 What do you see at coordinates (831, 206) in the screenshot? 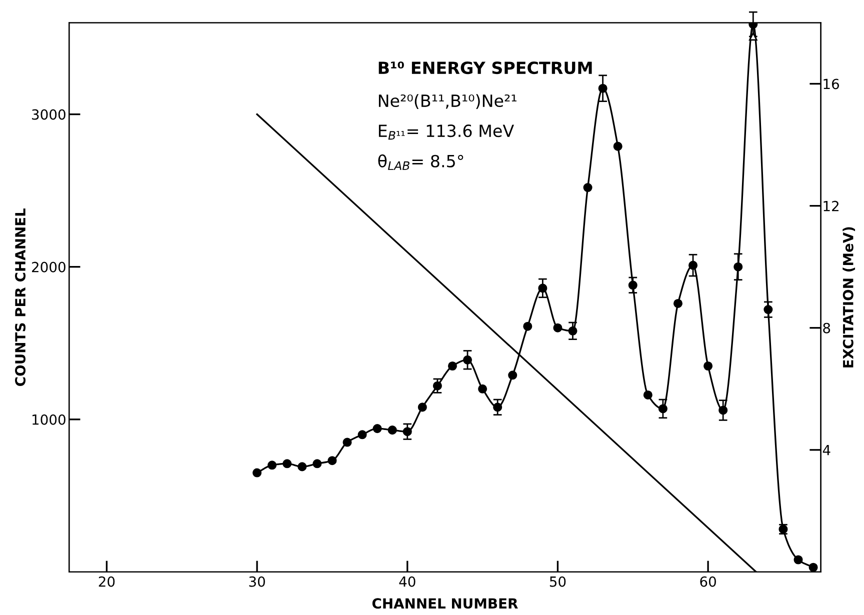
I see `y2-tick-label: 12` at bounding box center [831, 206].